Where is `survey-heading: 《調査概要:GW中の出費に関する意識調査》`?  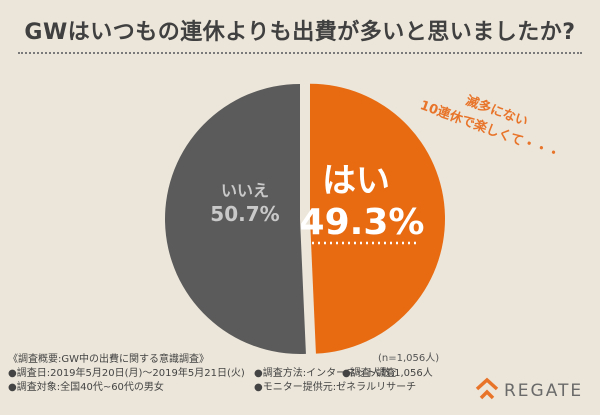
survey-heading: 《調査概要:GW中の出費に関する意識調査》 is located at coordinates (109, 359).